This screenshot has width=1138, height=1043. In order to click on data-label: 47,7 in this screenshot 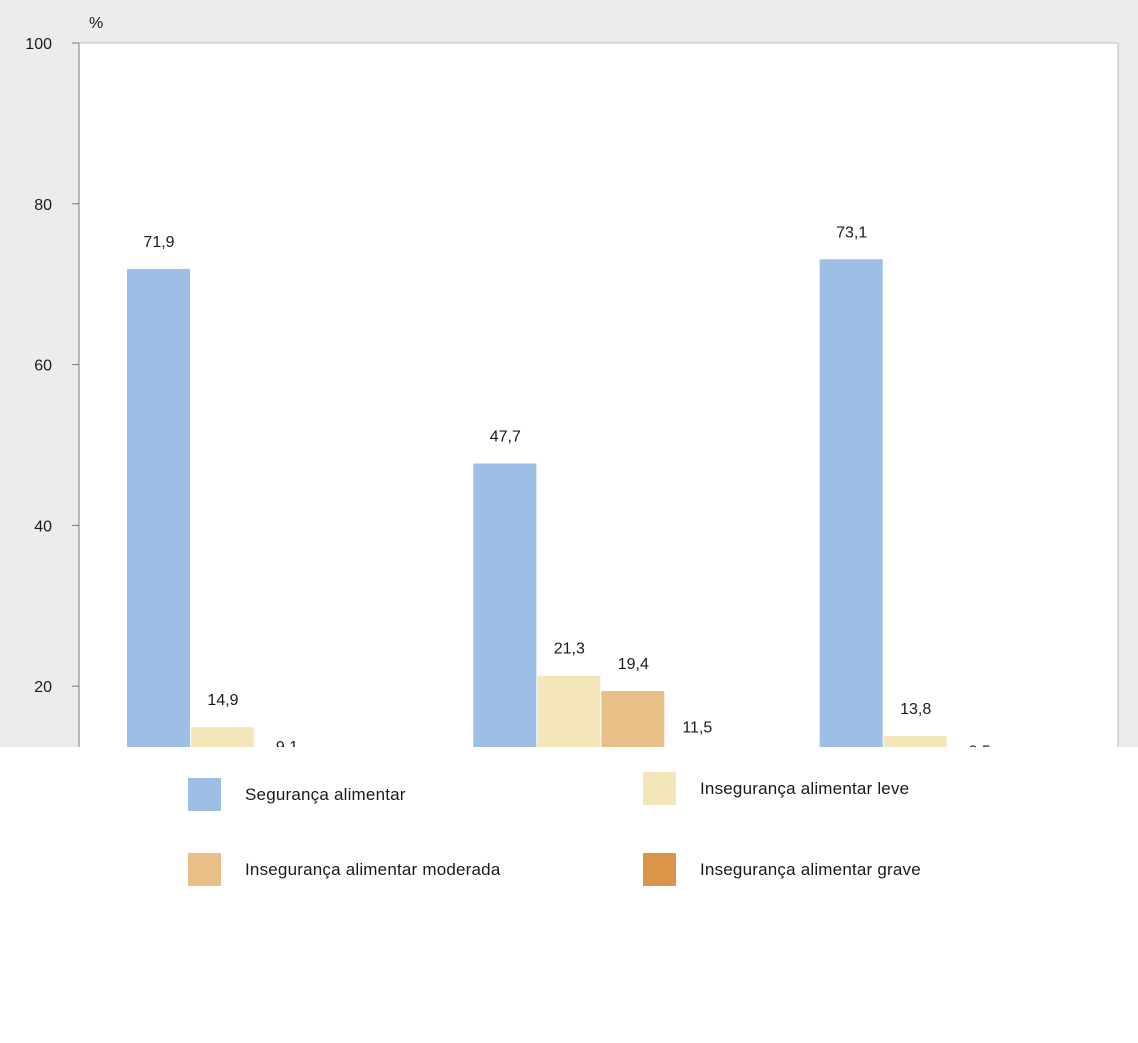, I will do `click(505, 436)`.